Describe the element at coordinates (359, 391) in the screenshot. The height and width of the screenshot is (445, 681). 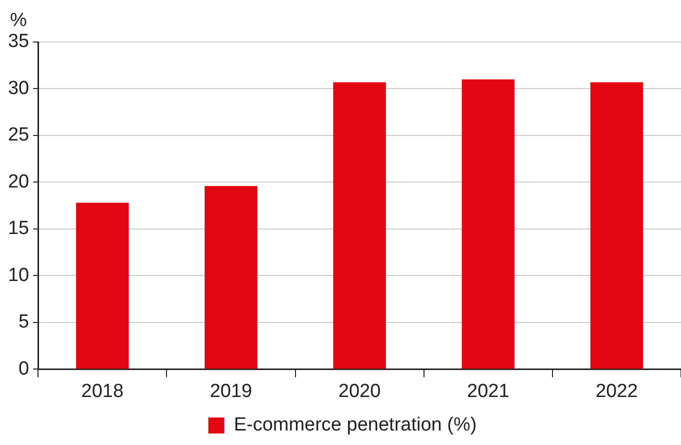
I see `x-tick-label: 2020` at that location.